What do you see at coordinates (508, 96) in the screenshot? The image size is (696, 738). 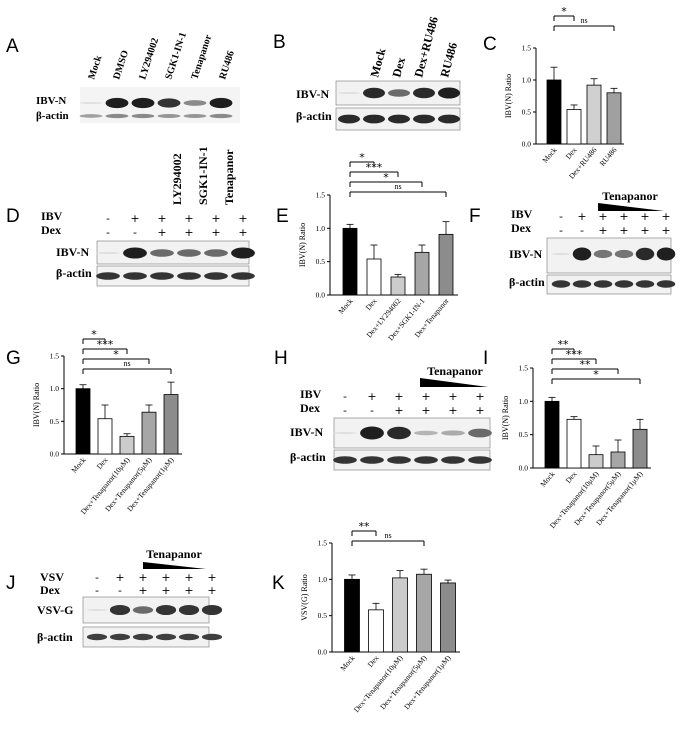 I see `y-axis-label: IBV(N) Ratio` at bounding box center [508, 96].